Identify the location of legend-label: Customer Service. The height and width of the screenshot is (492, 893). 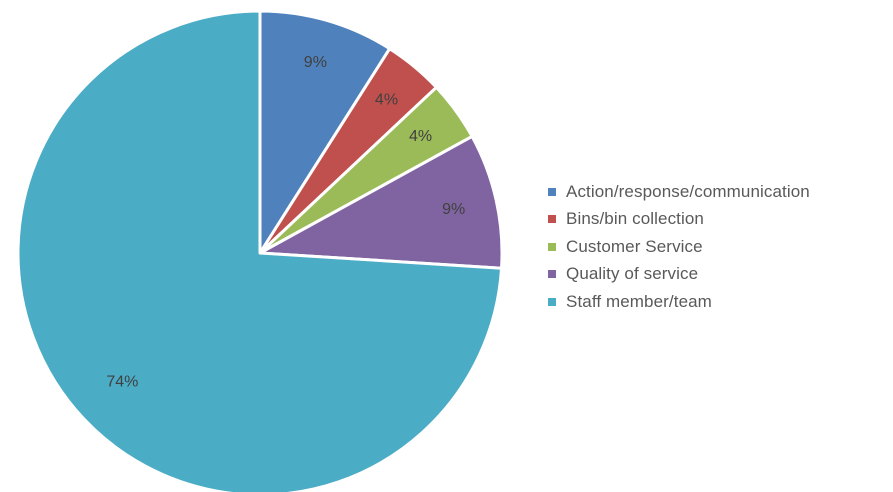
(634, 246).